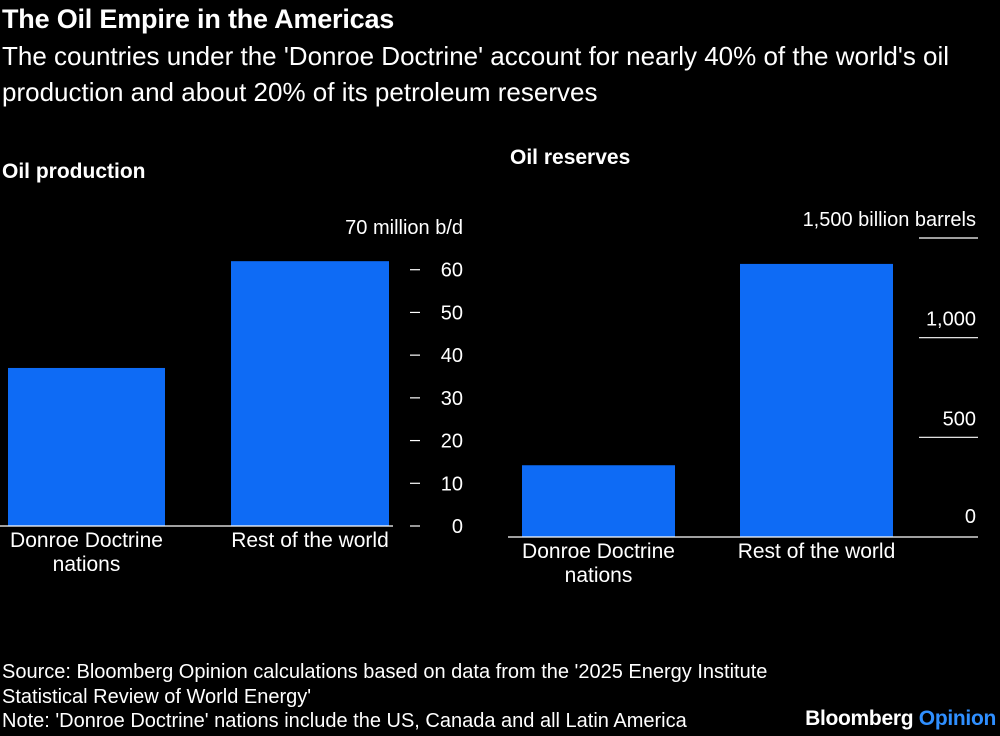 This screenshot has height=736, width=1000. I want to click on brand-logo: Bloomberg Opinion, so click(900, 719).